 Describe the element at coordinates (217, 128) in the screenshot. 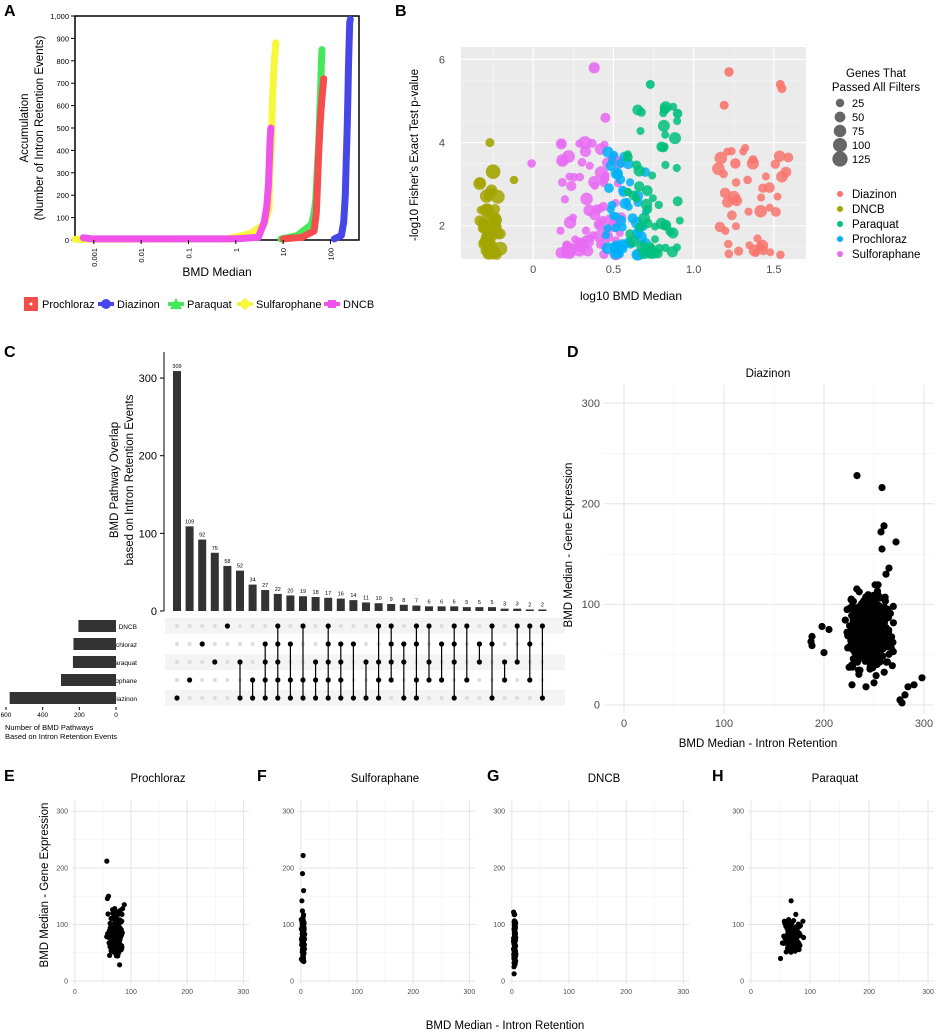

I see `panel-a-plot-area` at that location.